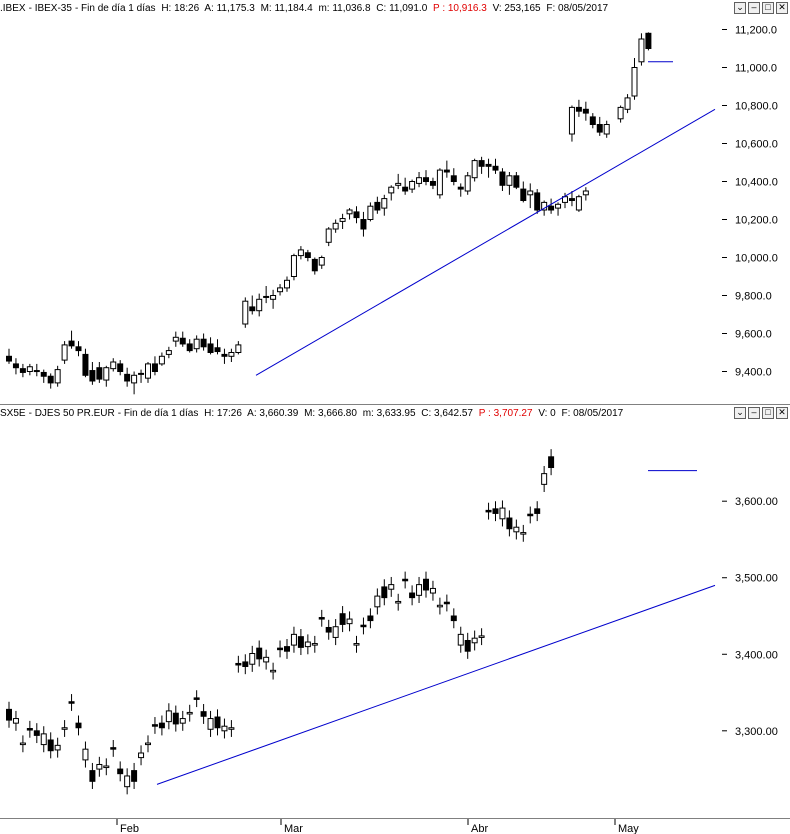 The width and height of the screenshot is (790, 834). What do you see at coordinates (118, 8) in the screenshot?
I see `period-label: Fin de día 1 días` at bounding box center [118, 8].